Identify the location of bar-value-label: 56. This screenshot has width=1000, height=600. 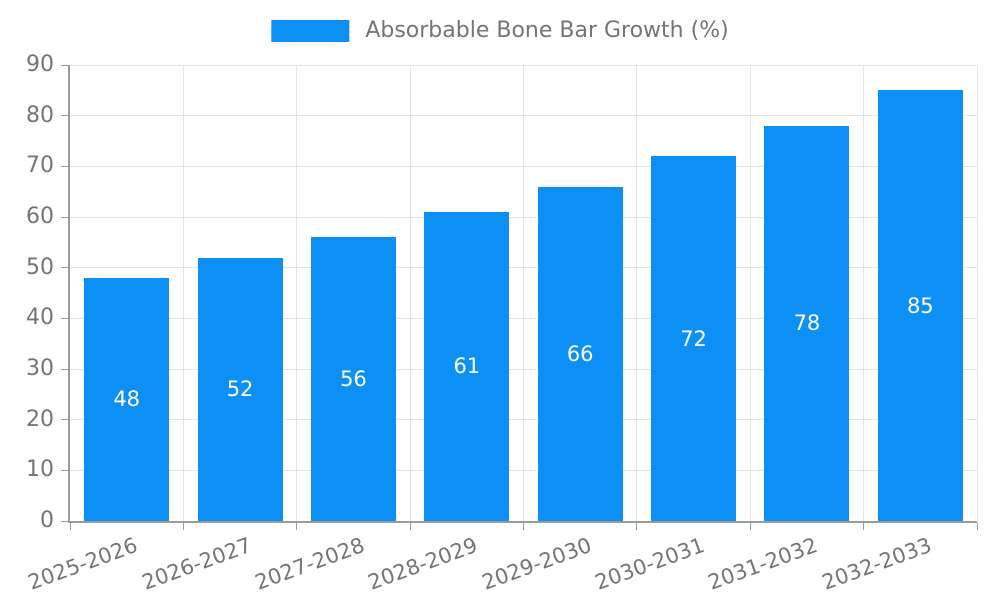
(353, 379).